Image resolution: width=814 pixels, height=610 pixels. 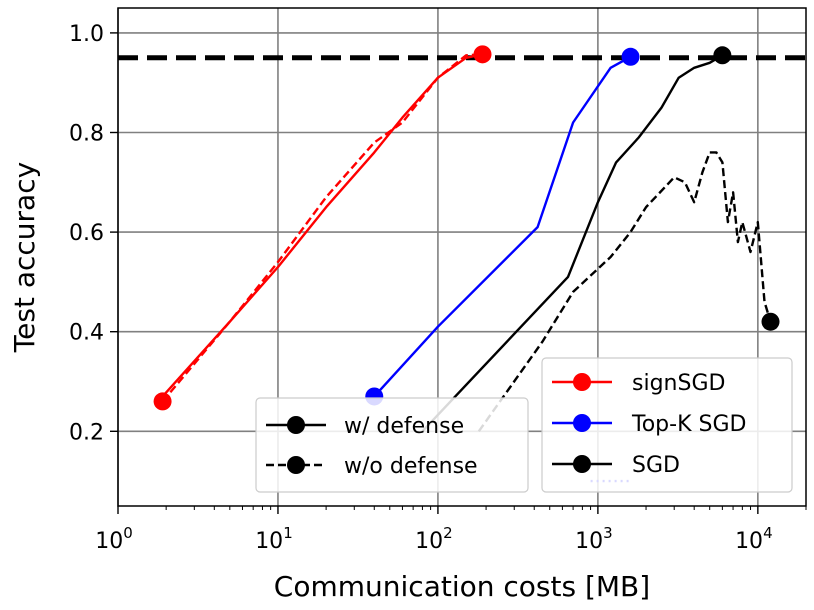 I want to click on legend-methods-frame, so click(x=667, y=425).